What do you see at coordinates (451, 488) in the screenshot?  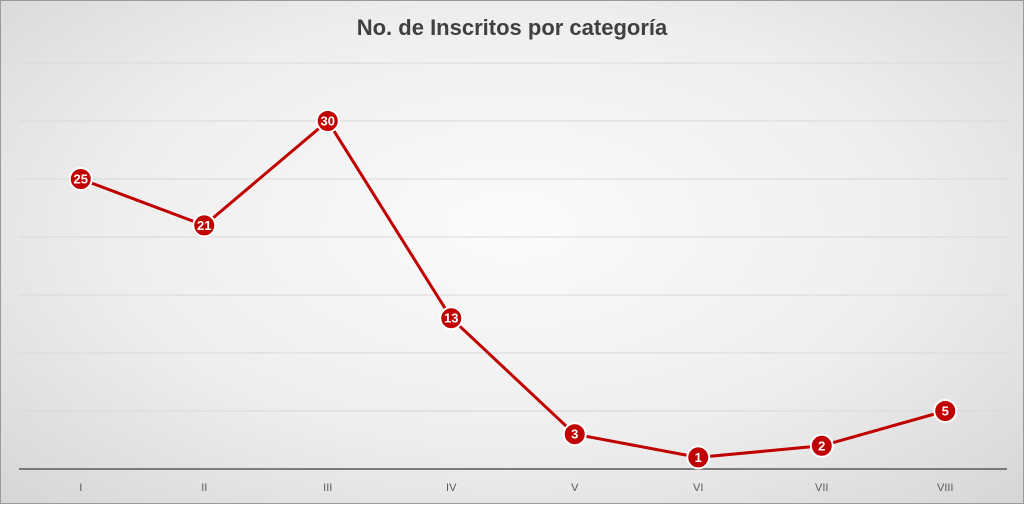 I see `x-tick-label: IV` at bounding box center [451, 488].